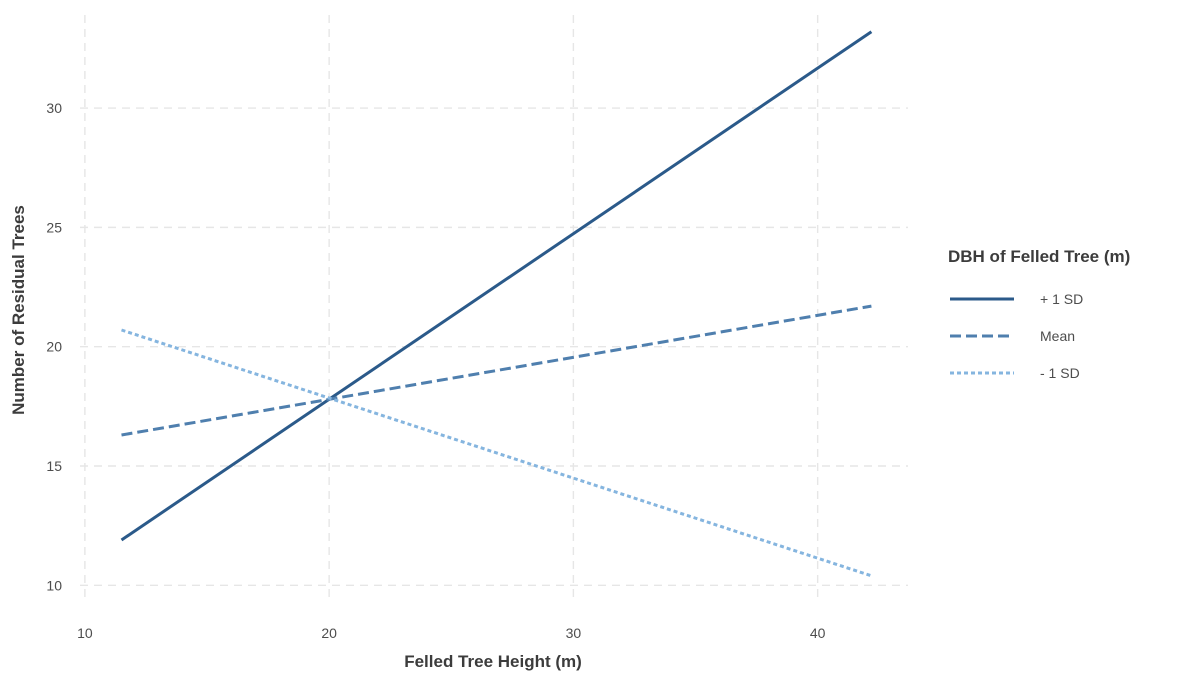 This screenshot has width=1186, height=674. Describe the element at coordinates (329, 633) in the screenshot. I see `x-tick-label: 20` at that location.